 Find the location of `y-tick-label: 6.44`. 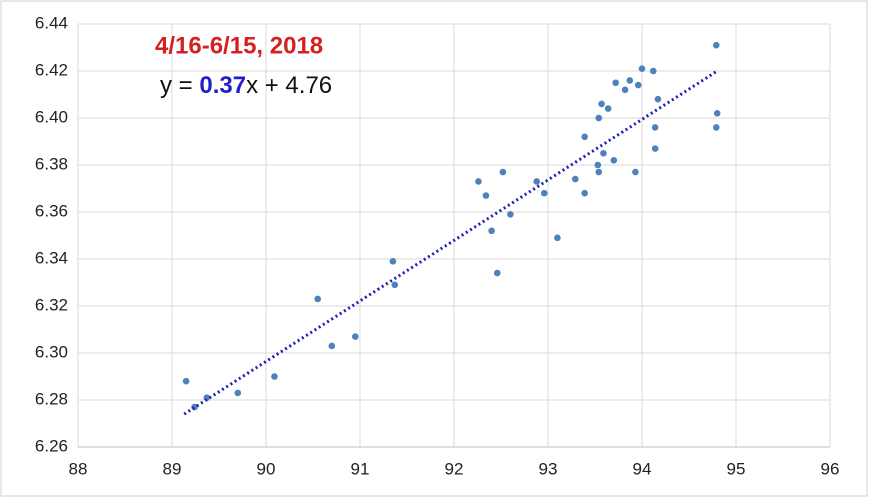

y-tick-label: 6.44 is located at coordinates (51, 22).